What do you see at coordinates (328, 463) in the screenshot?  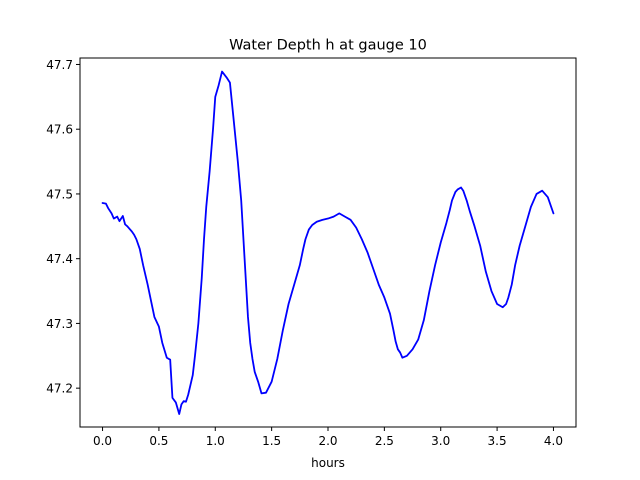 I see `x-axis-label: hours` at bounding box center [328, 463].